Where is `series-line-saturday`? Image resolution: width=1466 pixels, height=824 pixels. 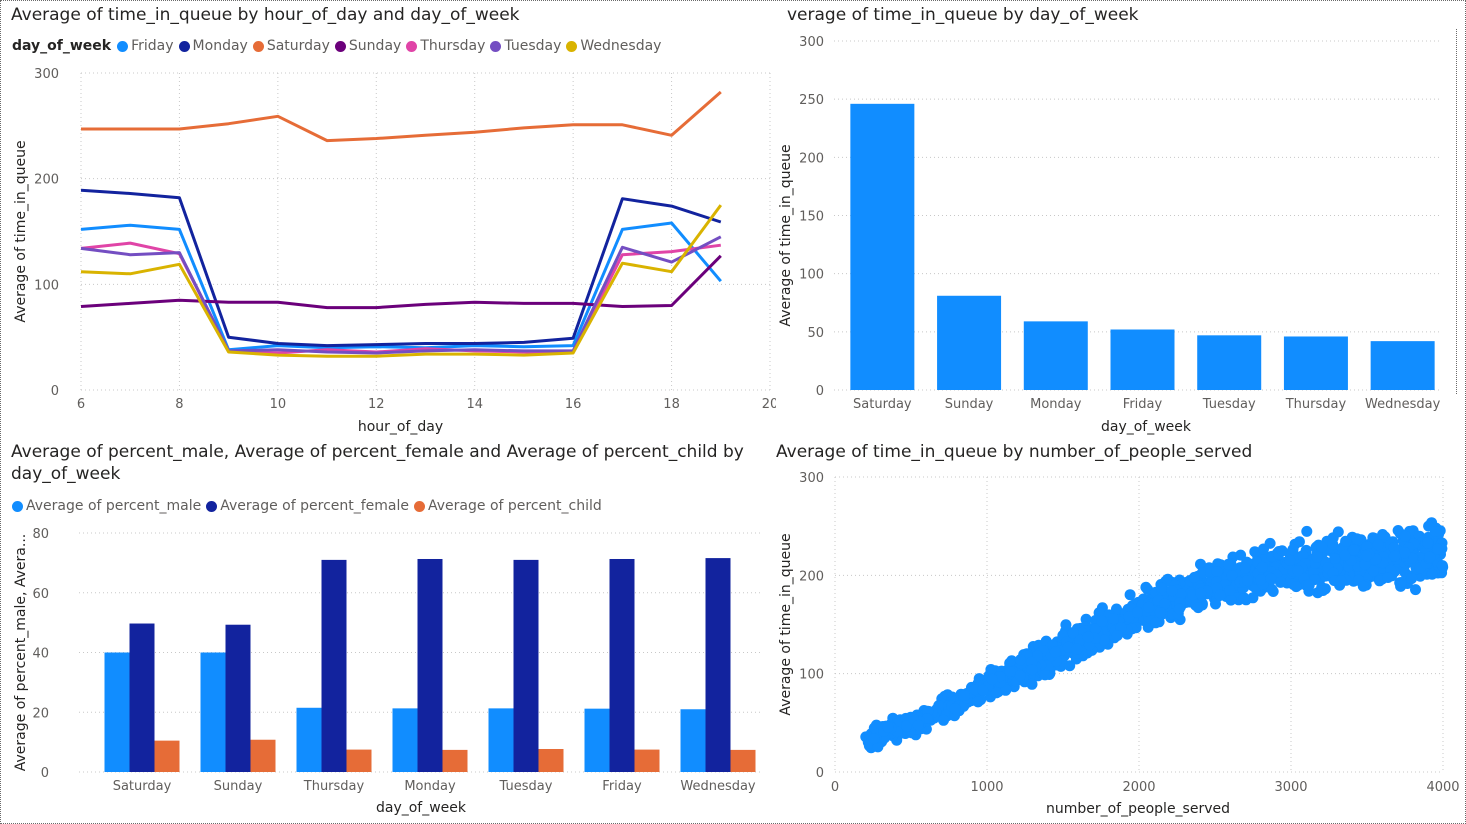 series-line-saturday is located at coordinates (401, 116).